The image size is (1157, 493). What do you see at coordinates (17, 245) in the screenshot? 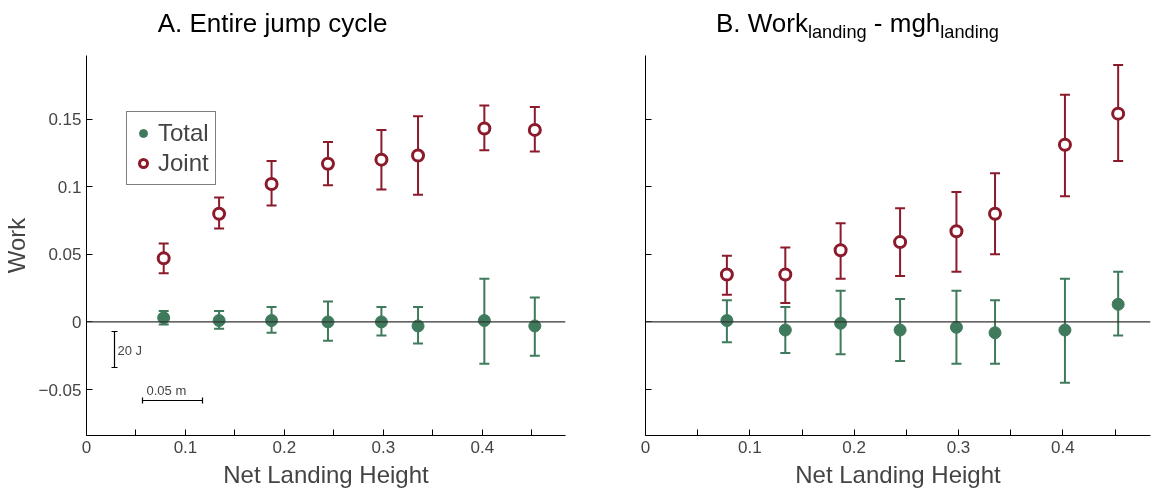
I see `y-axis-title: Work` at bounding box center [17, 245].